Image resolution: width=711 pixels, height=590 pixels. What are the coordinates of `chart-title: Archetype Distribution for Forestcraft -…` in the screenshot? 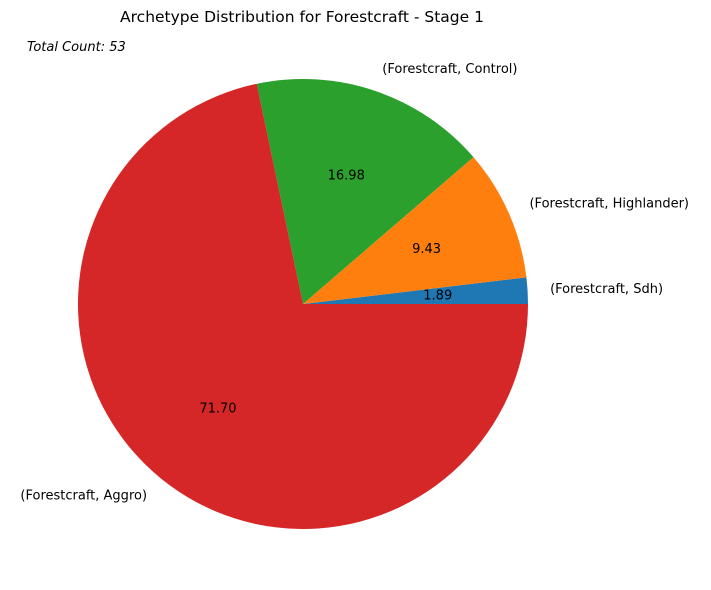 It's located at (302, 17).